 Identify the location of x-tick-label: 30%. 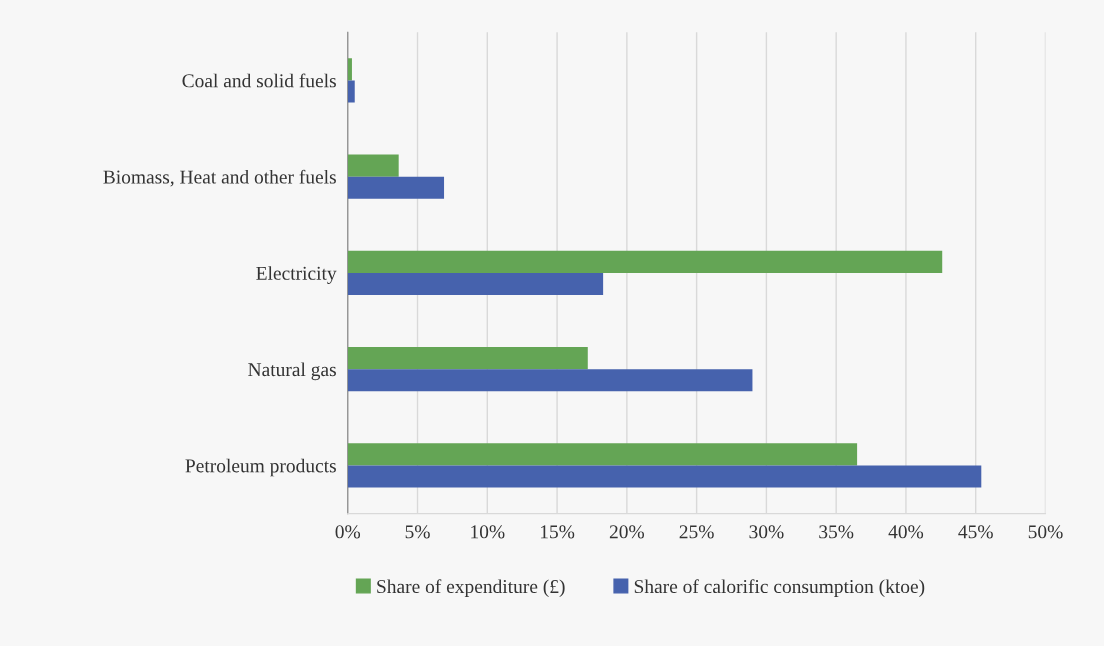
(766, 532).